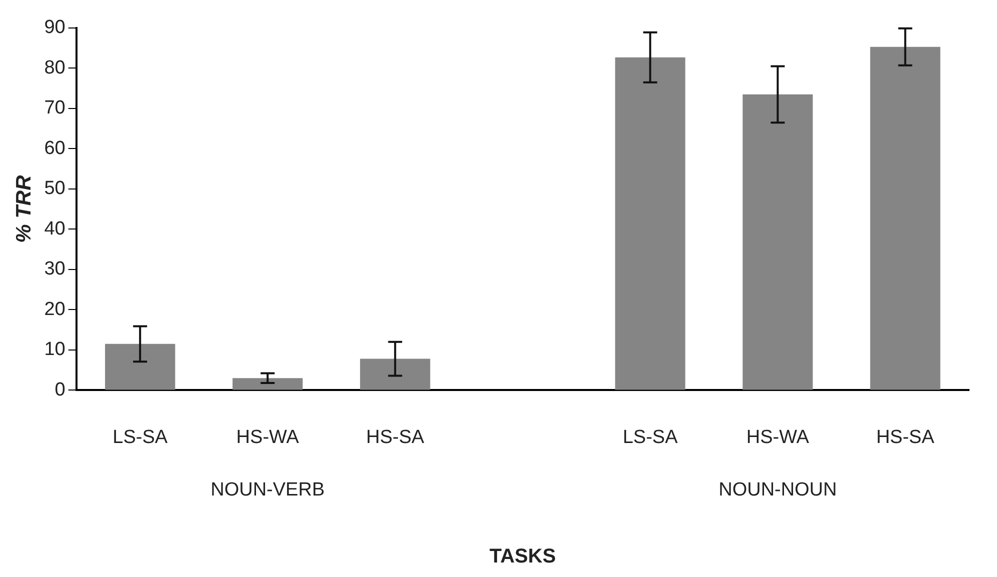 The image size is (997, 577). Describe the element at coordinates (523, 557) in the screenshot. I see `x-axis-title: TASKS` at that location.